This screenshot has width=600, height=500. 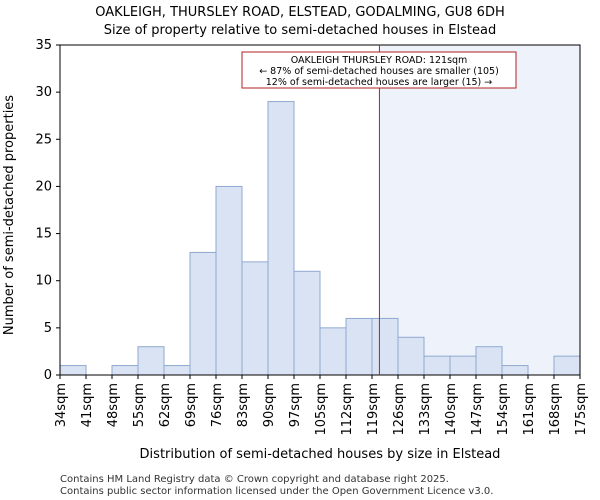 What do you see at coordinates (48, 375) in the screenshot?
I see `y-tick-label: 0` at bounding box center [48, 375].